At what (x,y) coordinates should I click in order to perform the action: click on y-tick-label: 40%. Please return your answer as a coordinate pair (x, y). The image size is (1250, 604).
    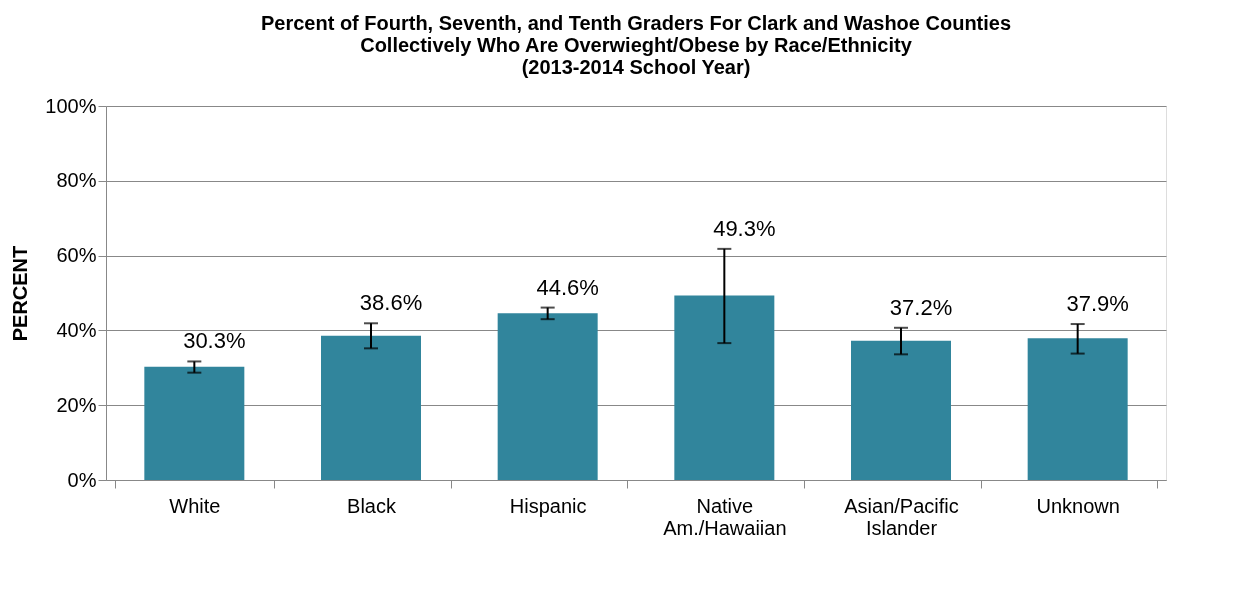
    Looking at the image, I should click on (76, 329).